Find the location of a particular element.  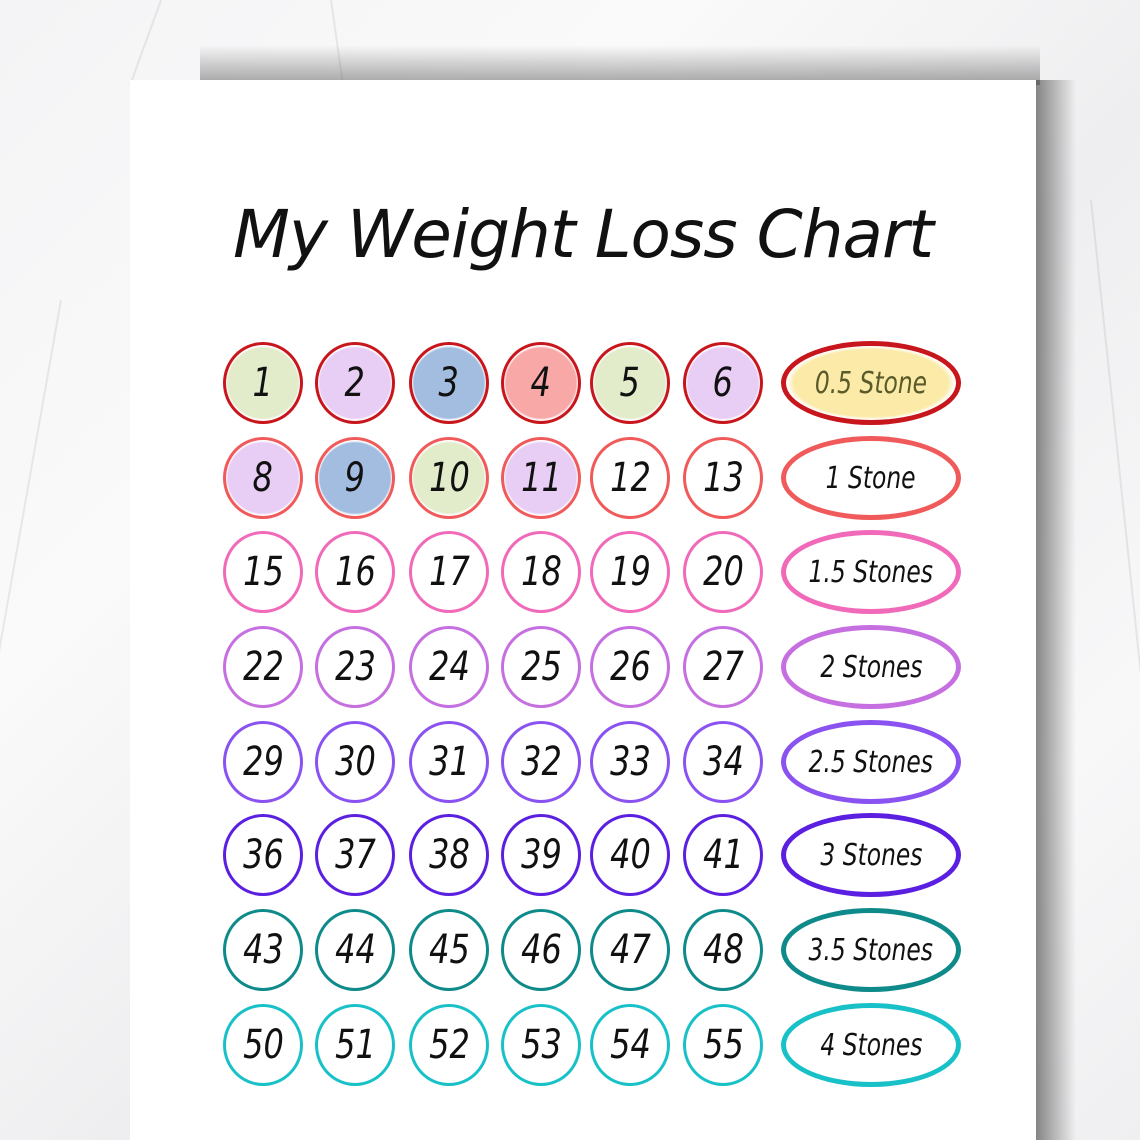

number-label: 36 is located at coordinates (263, 855).